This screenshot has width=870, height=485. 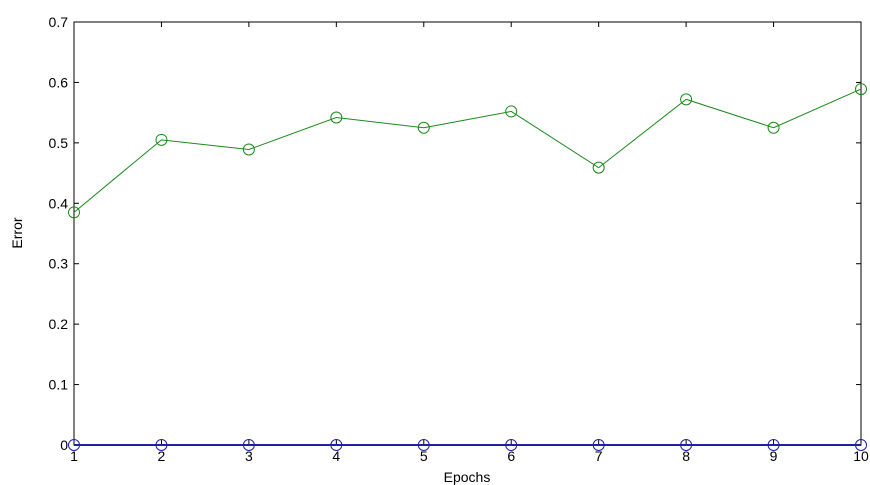 I want to click on y-tick-label: 0.2, so click(x=59, y=324).